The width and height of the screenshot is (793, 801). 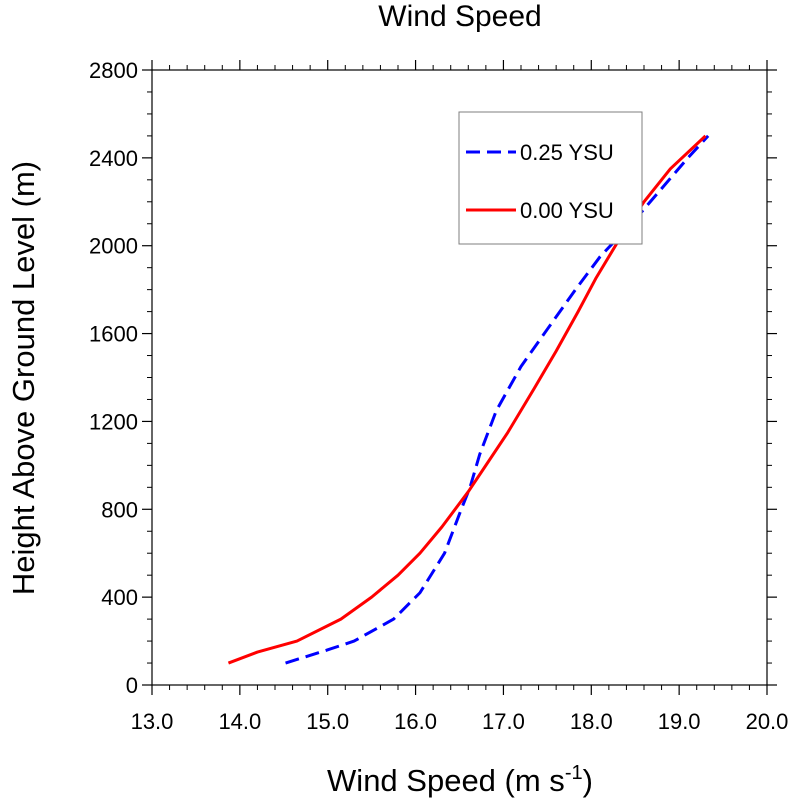 I want to click on x-tick-label: 18.0, so click(x=591, y=721).